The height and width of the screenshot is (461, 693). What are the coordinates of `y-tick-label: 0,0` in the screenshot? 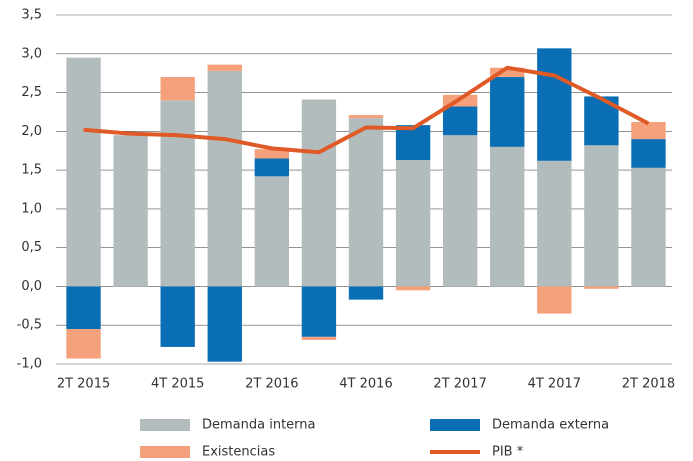 It's located at (31, 286).